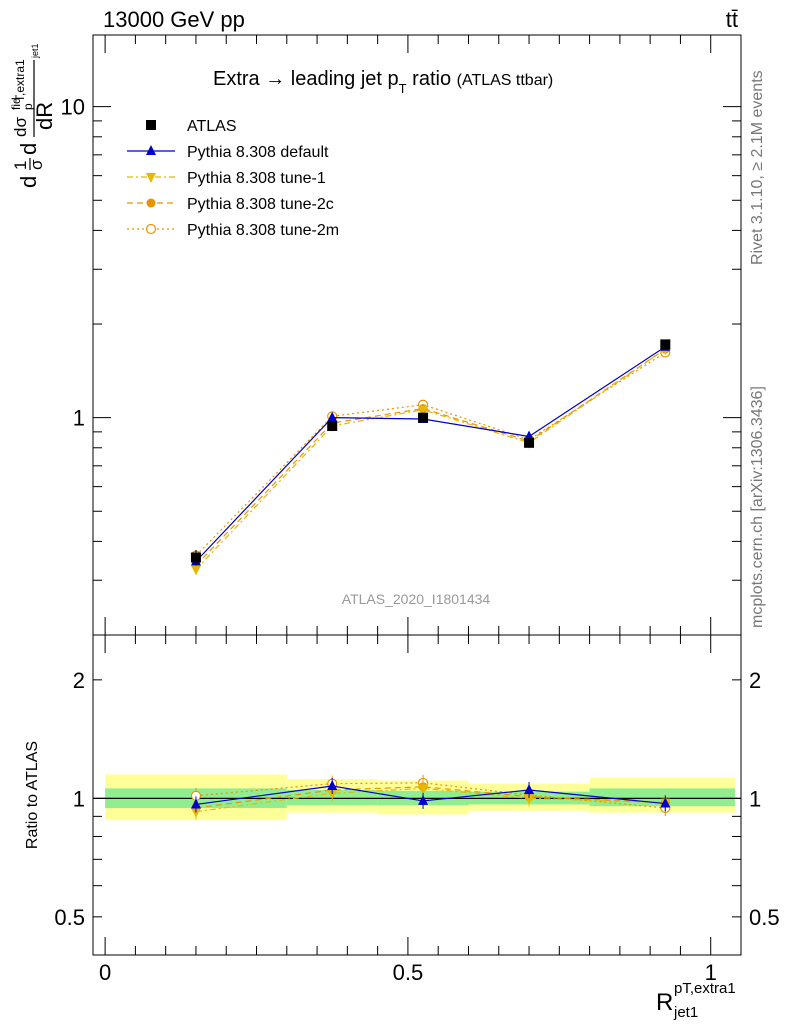 The height and width of the screenshot is (1024, 786). Describe the element at coordinates (705, 988) in the screenshot. I see `svg-text: pT,extra1` at that location.